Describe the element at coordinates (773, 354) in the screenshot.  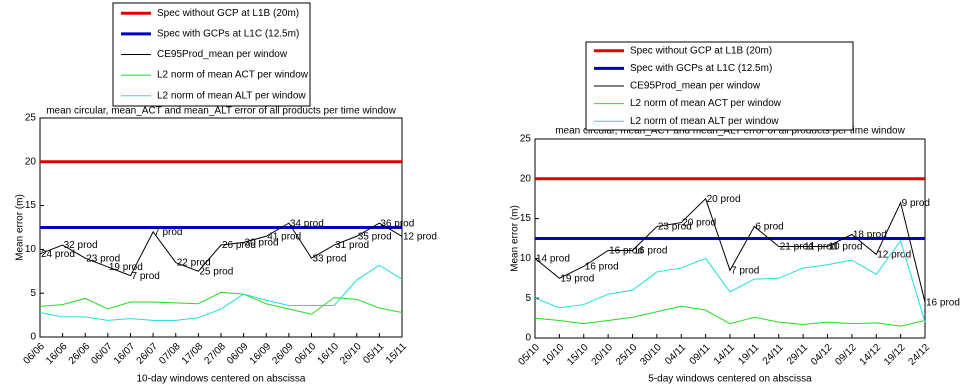
I see `x-tick-label: 24/11` at that location.